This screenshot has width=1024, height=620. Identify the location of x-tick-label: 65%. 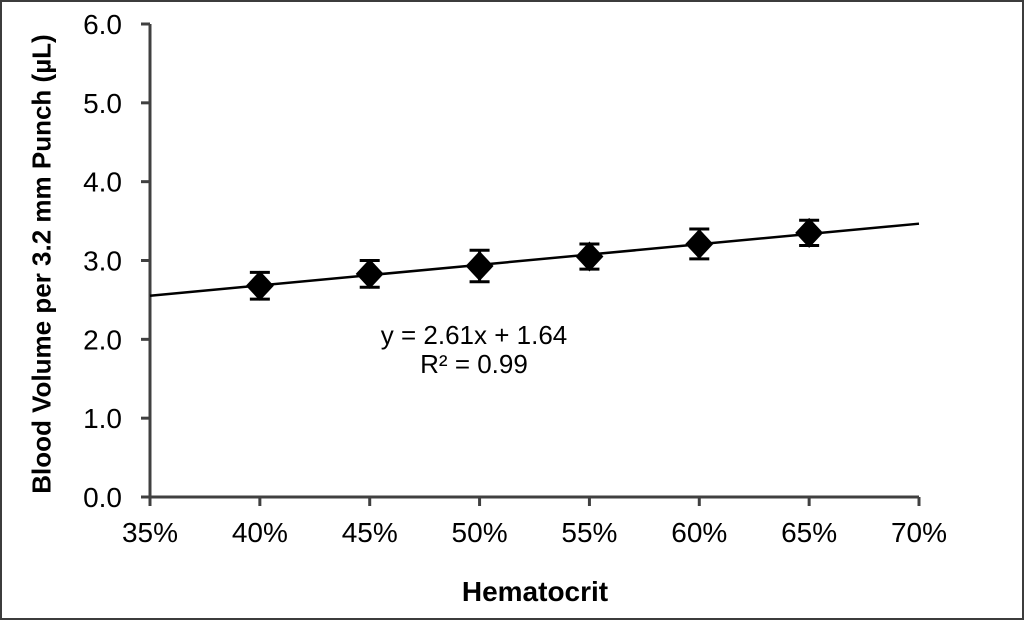
(809, 532).